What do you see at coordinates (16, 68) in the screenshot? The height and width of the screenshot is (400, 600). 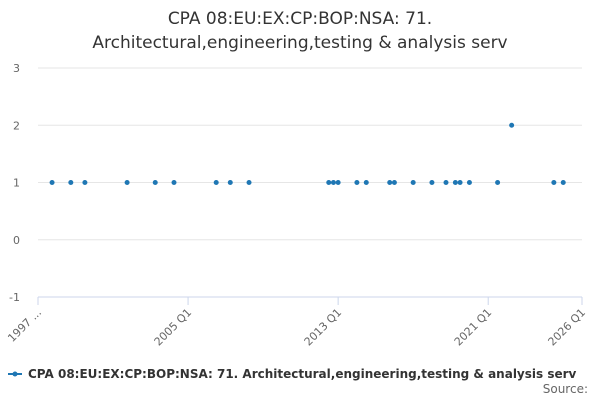 I see `y-tick-label: 3` at bounding box center [16, 68].